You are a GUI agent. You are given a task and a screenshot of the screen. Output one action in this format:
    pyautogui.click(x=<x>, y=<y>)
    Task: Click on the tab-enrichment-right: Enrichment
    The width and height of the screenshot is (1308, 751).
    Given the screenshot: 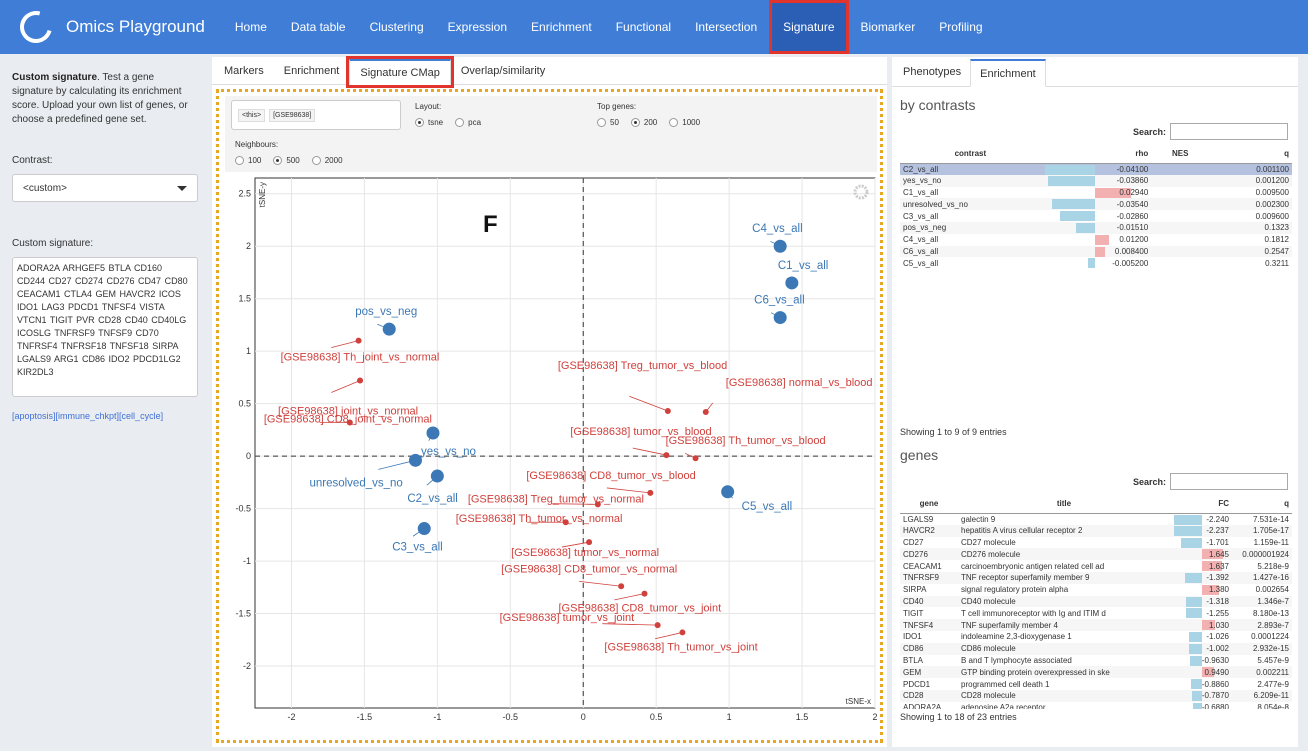 What is the action you would take?
    pyautogui.click(x=1008, y=73)
    